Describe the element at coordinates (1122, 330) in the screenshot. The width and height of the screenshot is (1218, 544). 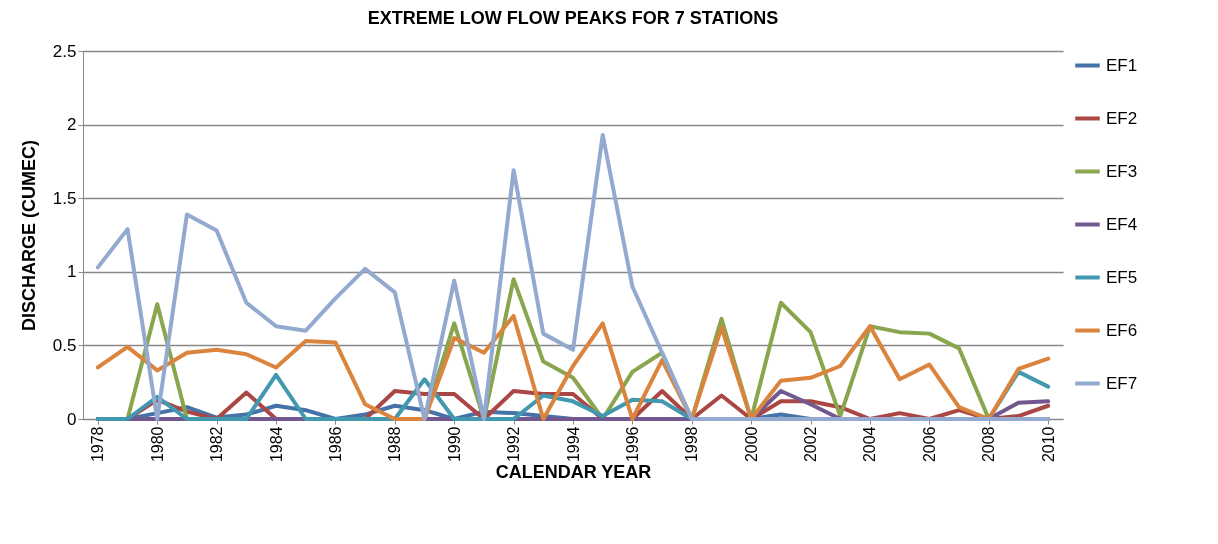
I see `legend-label: EF6` at that location.